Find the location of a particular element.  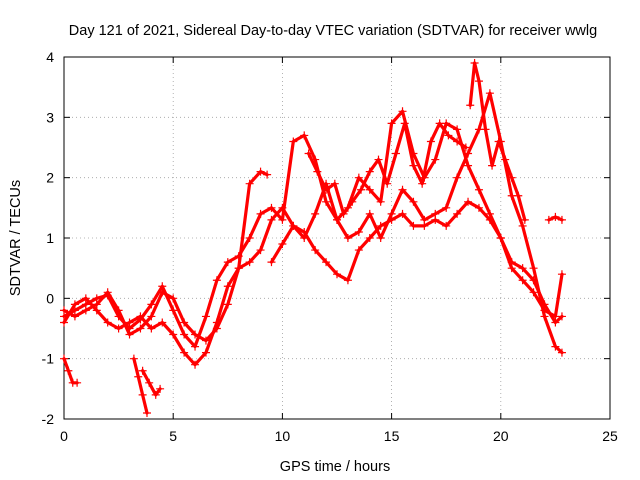

y-tick-label: -1 is located at coordinates (48, 359).